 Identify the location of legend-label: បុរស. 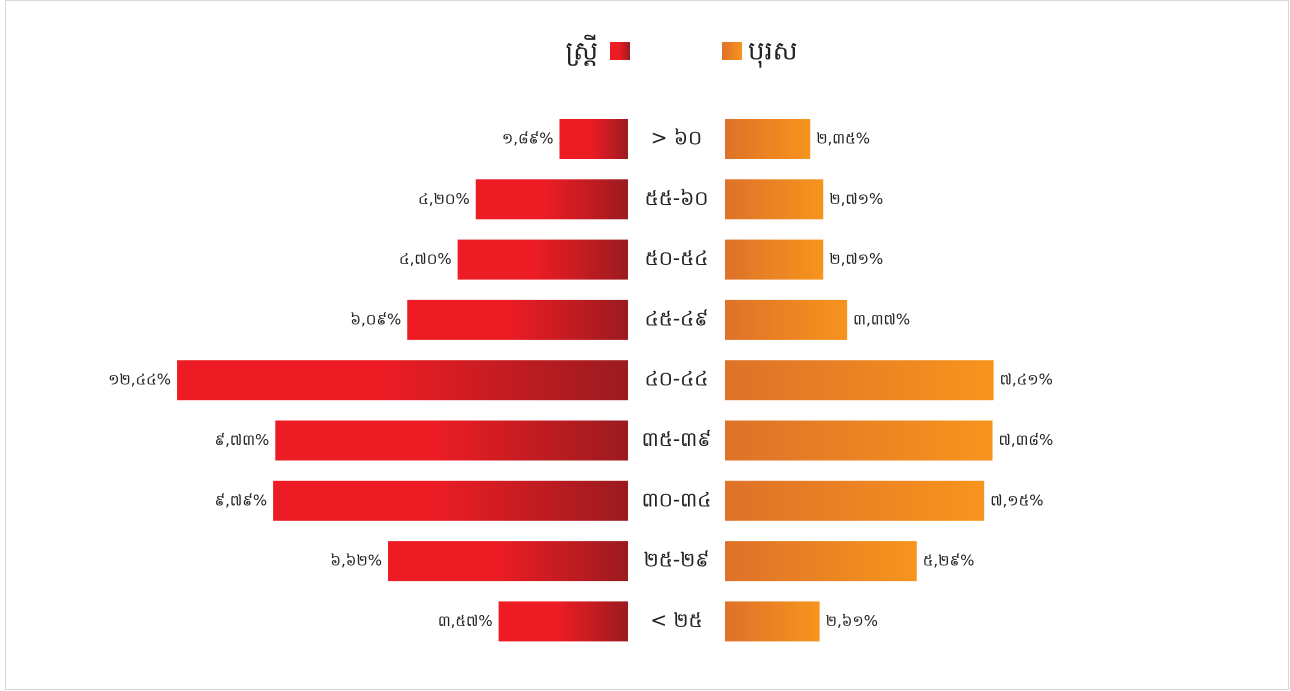
(773, 53).